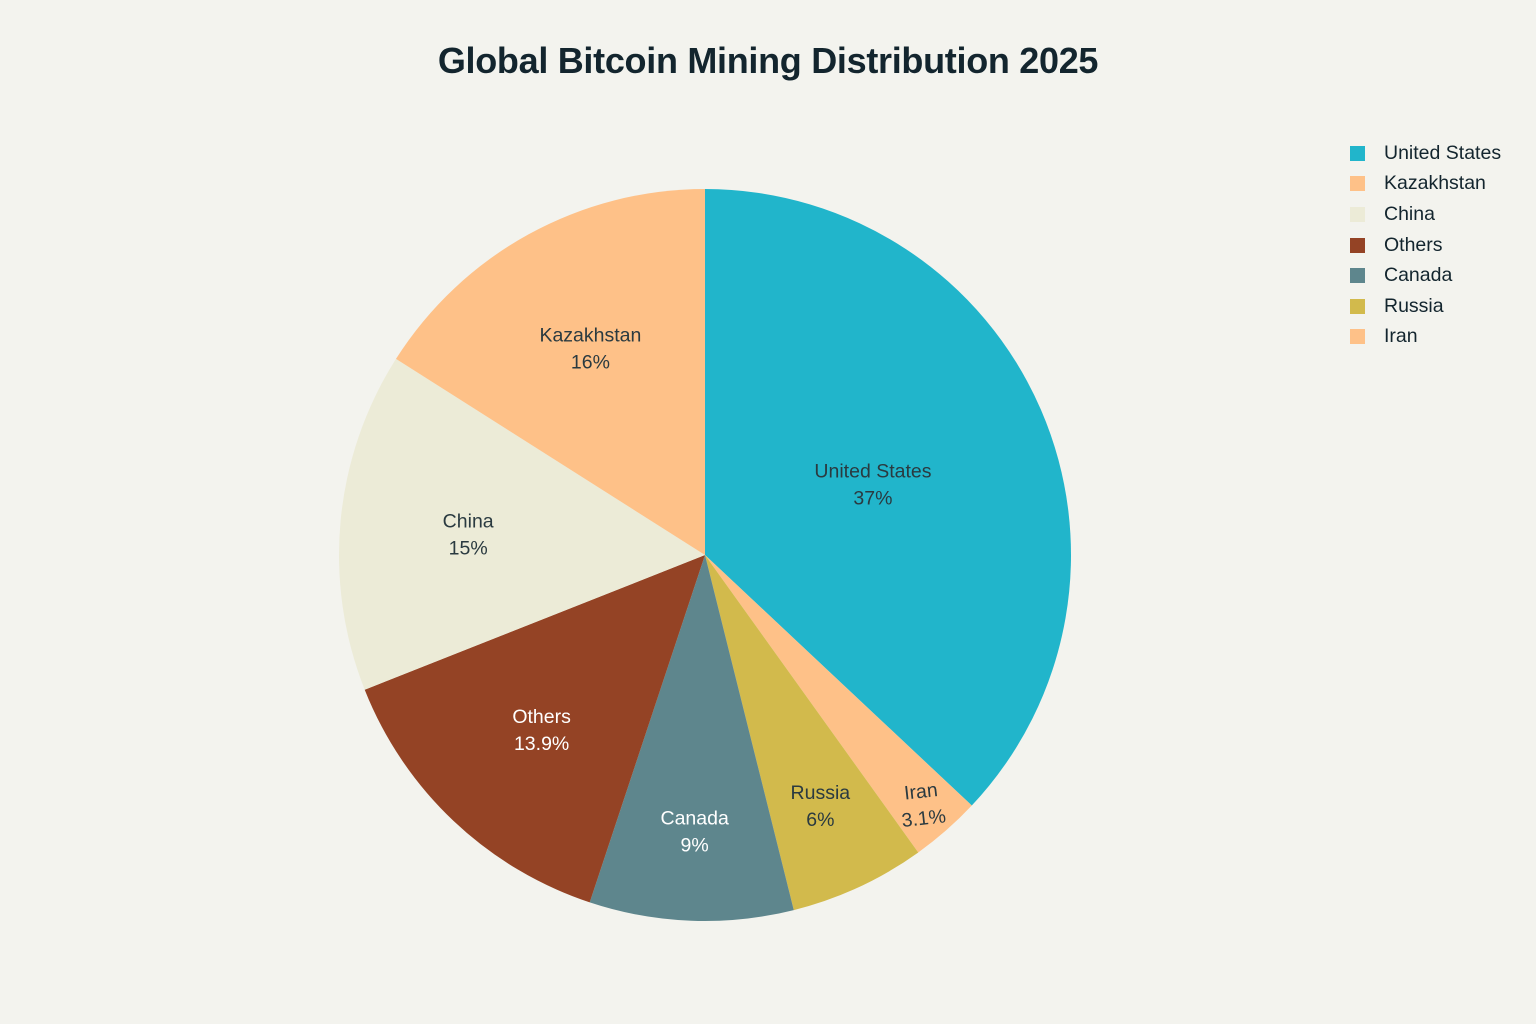 This screenshot has height=1024, width=1536. What do you see at coordinates (924, 818) in the screenshot?
I see `svg-text: 3.1%` at bounding box center [924, 818].